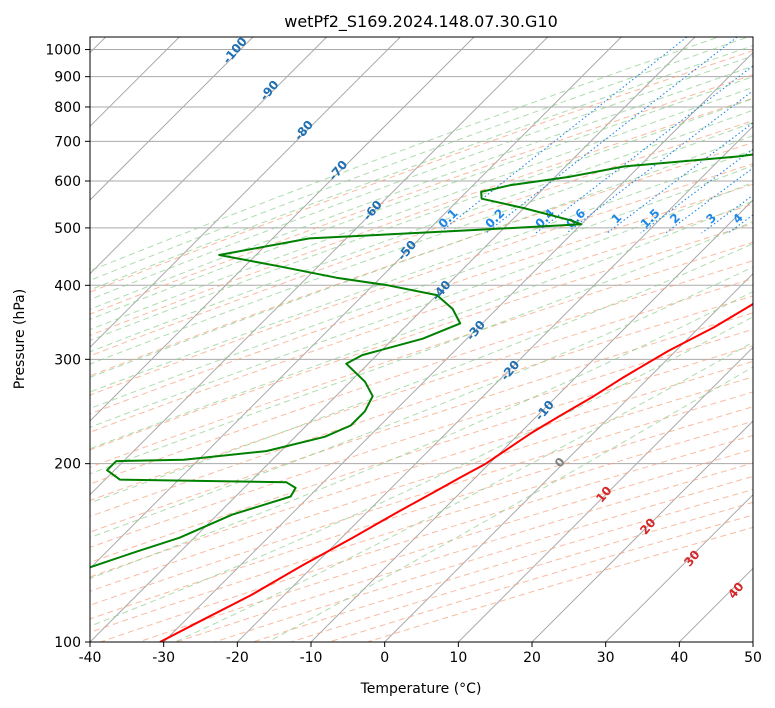 The image size is (775, 708). What do you see at coordinates (338, 171) in the screenshot?
I see `dry-adiabat-label: -70` at bounding box center [338, 171].